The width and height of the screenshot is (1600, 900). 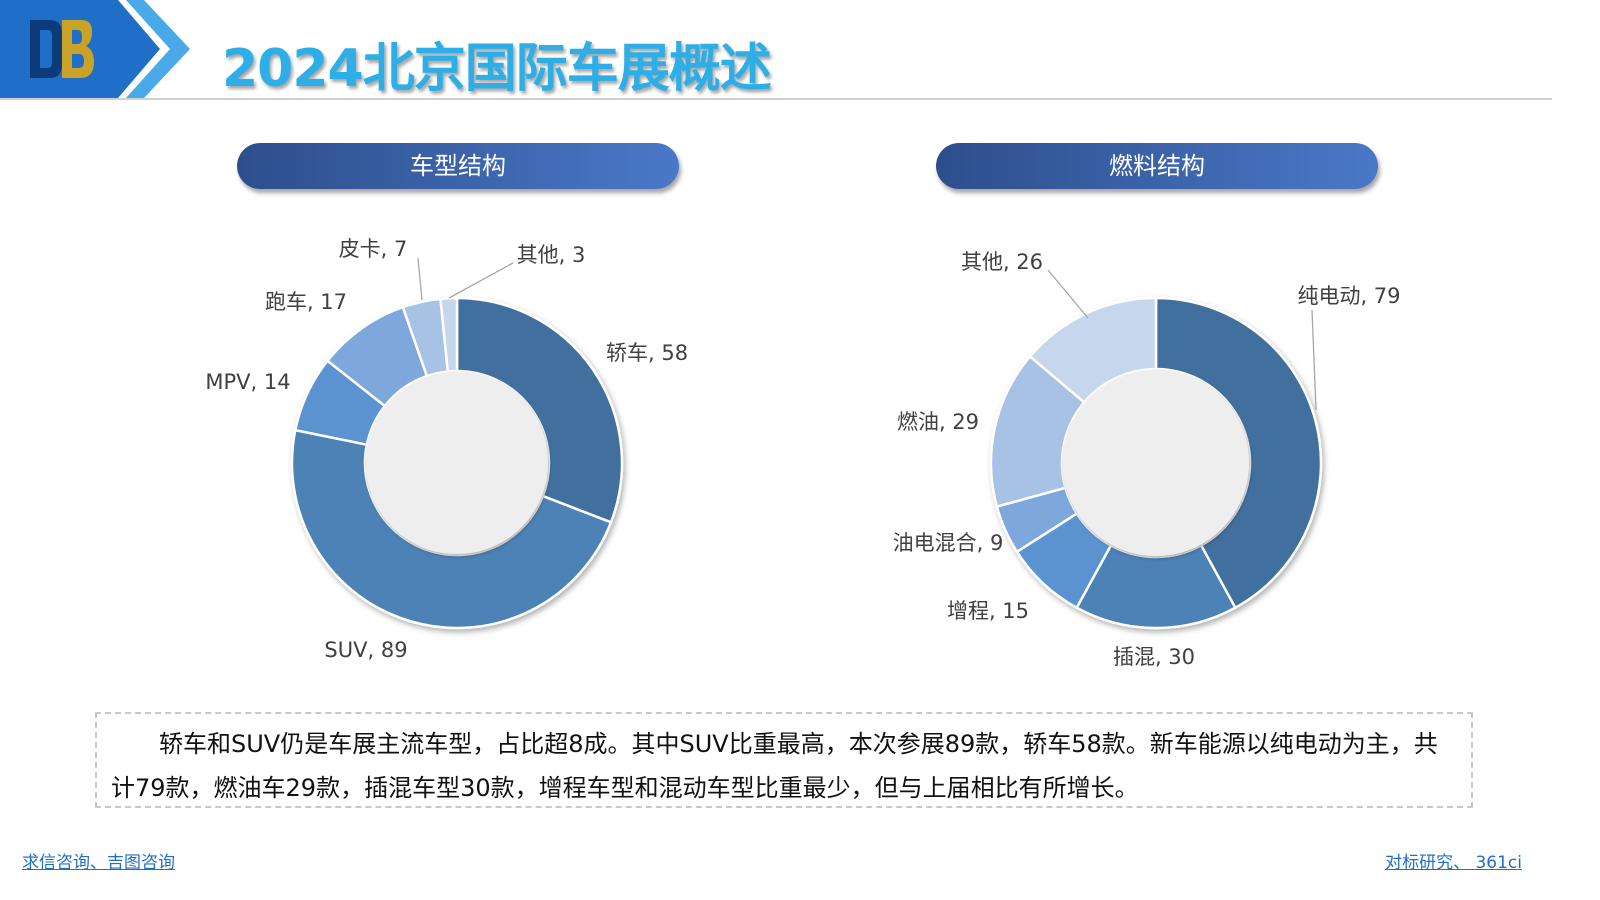 What do you see at coordinates (647, 353) in the screenshot?
I see `data-label-vehicle-type-1: 轿车, 58` at bounding box center [647, 353].